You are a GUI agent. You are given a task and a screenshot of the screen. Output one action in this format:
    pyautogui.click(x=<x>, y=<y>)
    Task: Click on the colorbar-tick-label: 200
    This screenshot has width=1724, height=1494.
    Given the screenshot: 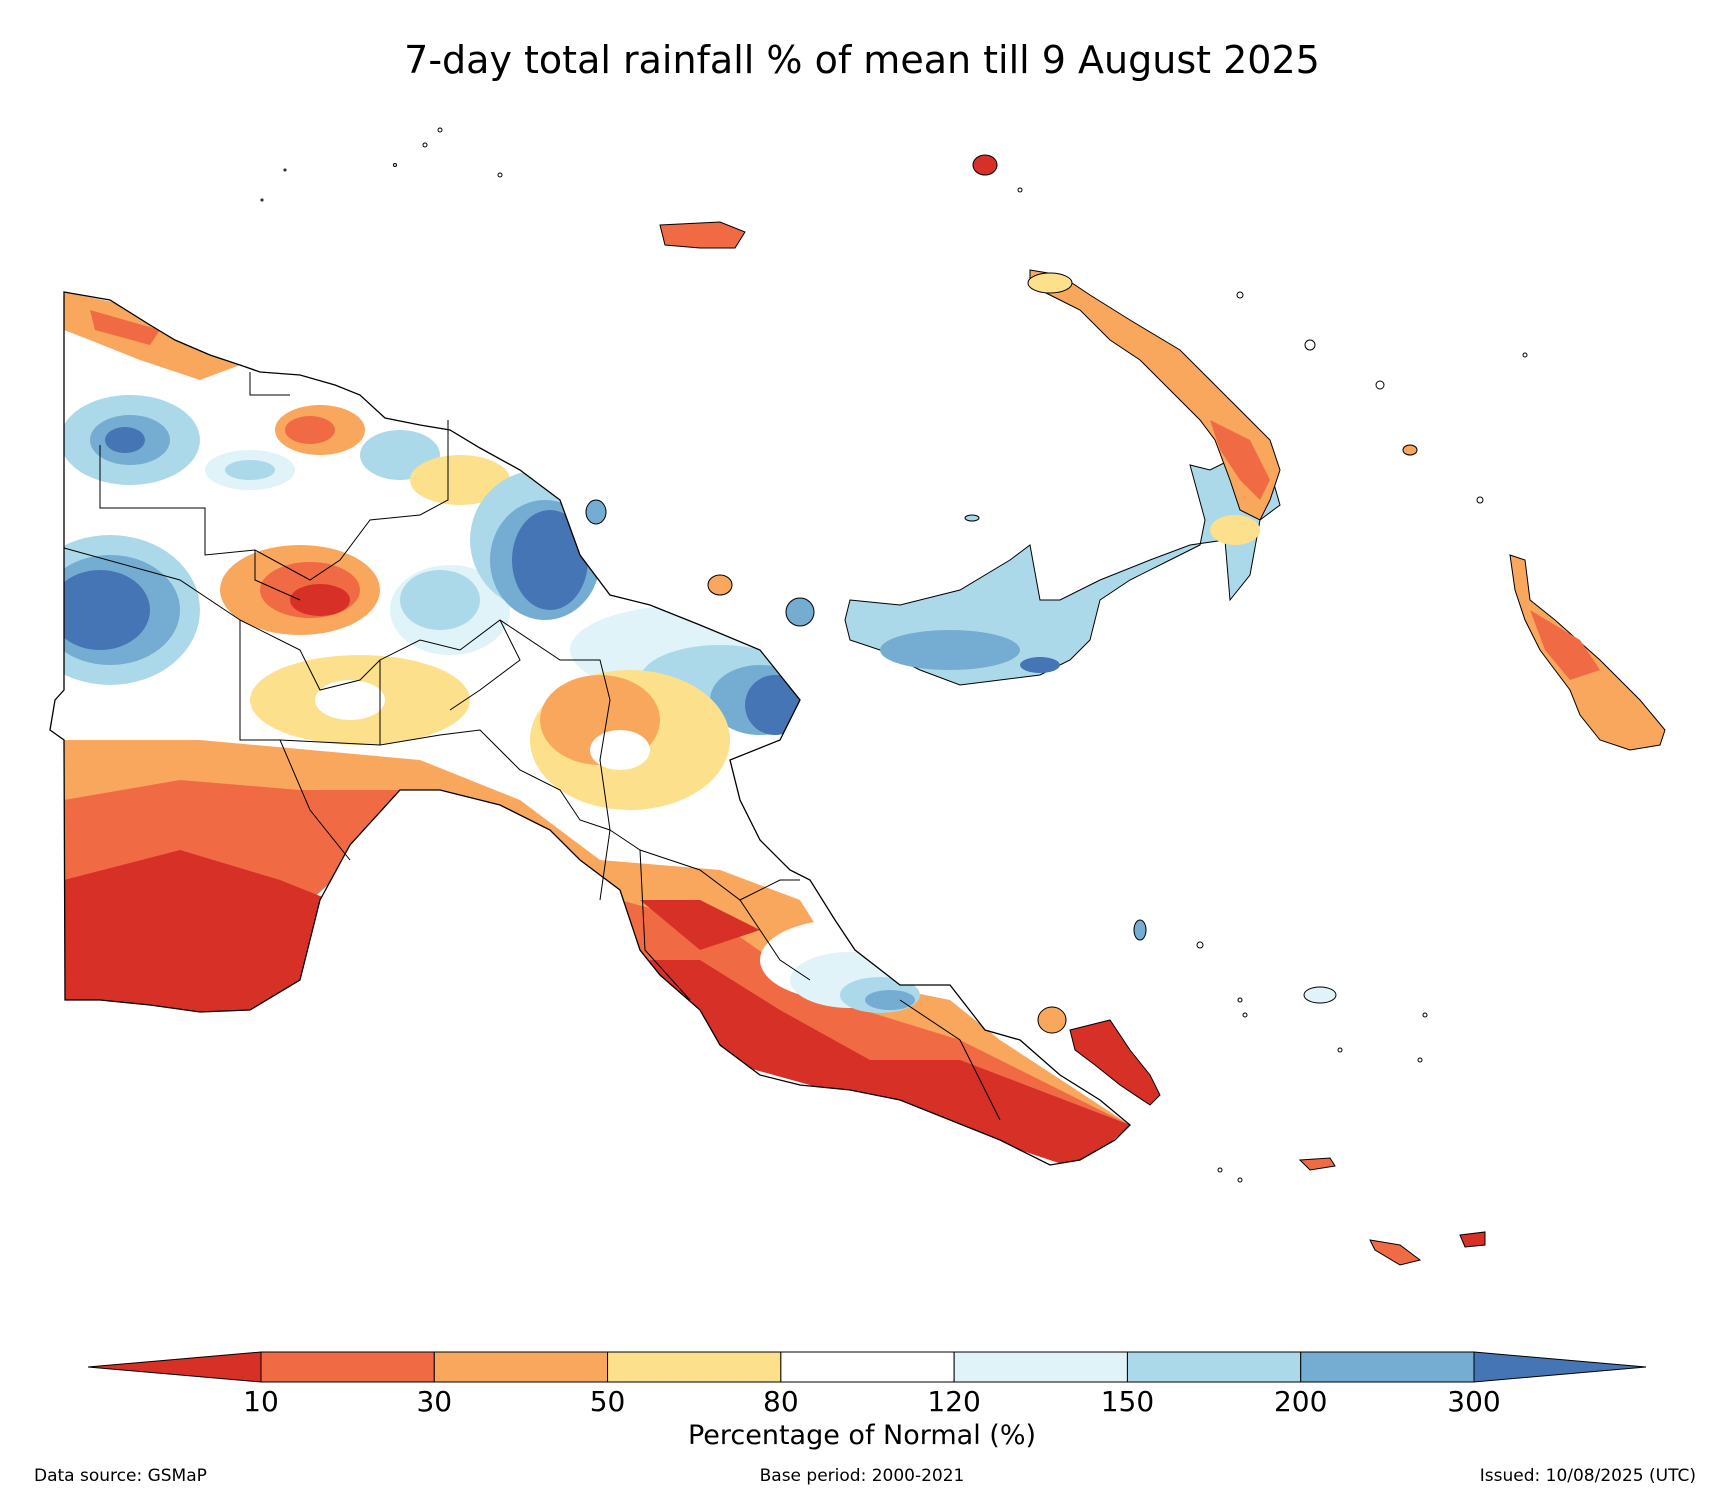 What is the action you would take?
    pyautogui.click(x=1300, y=1401)
    